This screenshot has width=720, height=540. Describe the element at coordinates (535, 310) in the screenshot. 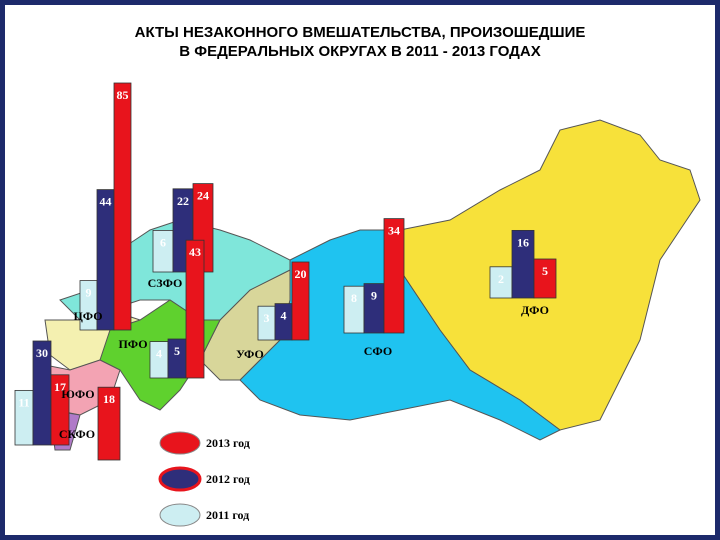

I see `district-label: ДФО` at that location.